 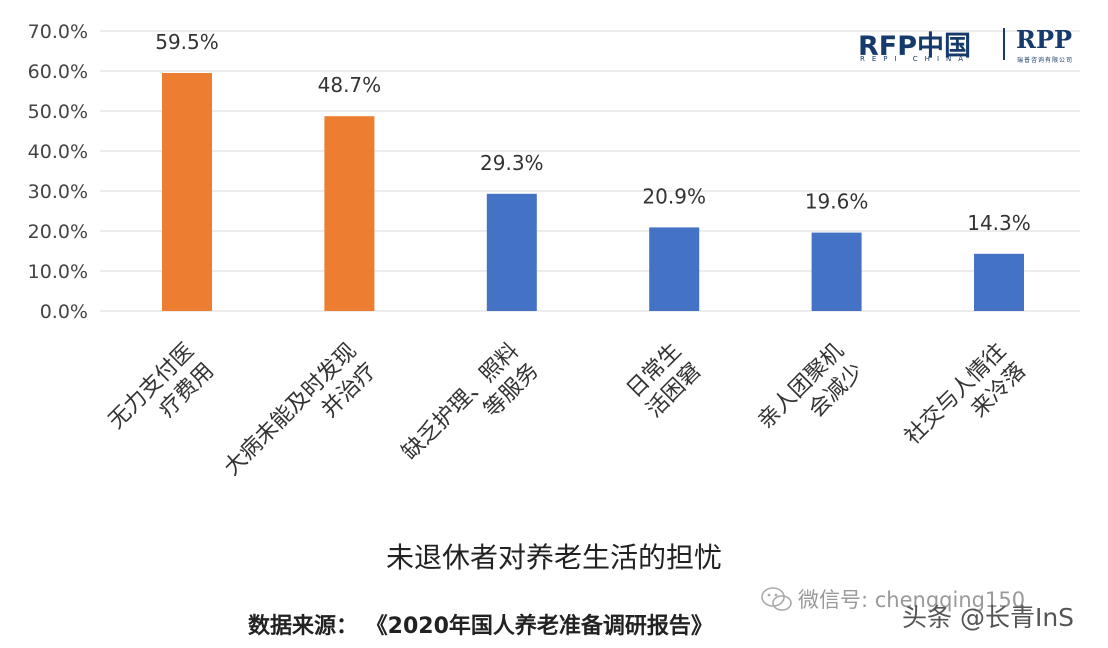 What do you see at coordinates (58, 72) in the screenshot?
I see `y-tick-label: 60.0%` at bounding box center [58, 72].